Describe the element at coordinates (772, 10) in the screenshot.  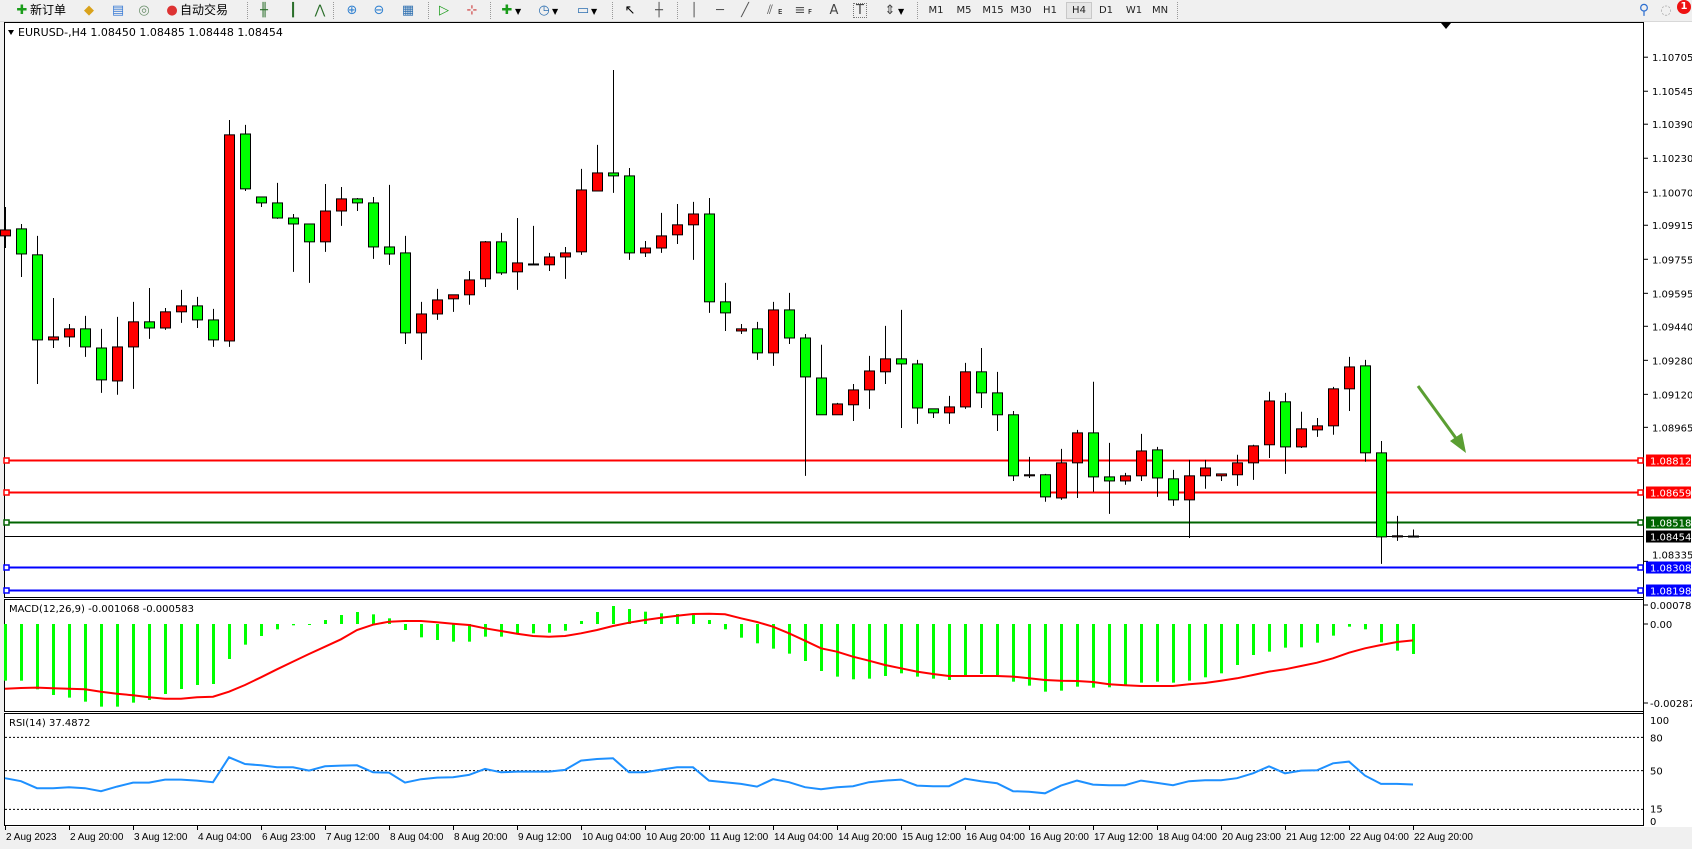
I see `fibonacci-e-button: ⫽ E` at that location.